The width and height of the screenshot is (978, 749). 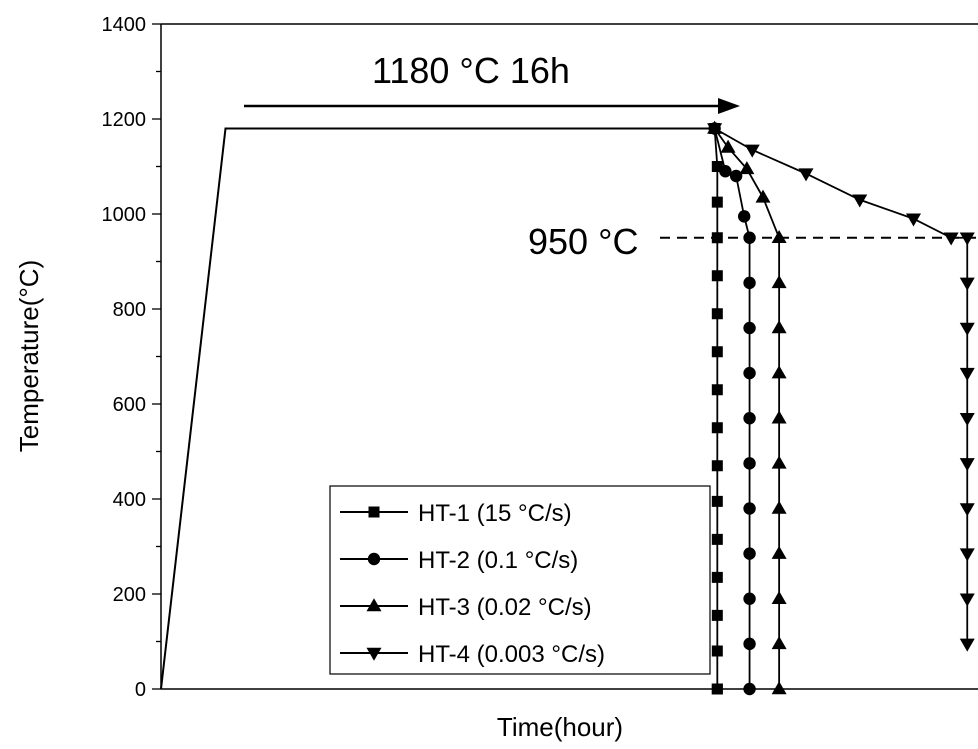 What do you see at coordinates (505, 607) in the screenshot?
I see `legend-label: HT-3 (0.02 °C/s)` at bounding box center [505, 607].